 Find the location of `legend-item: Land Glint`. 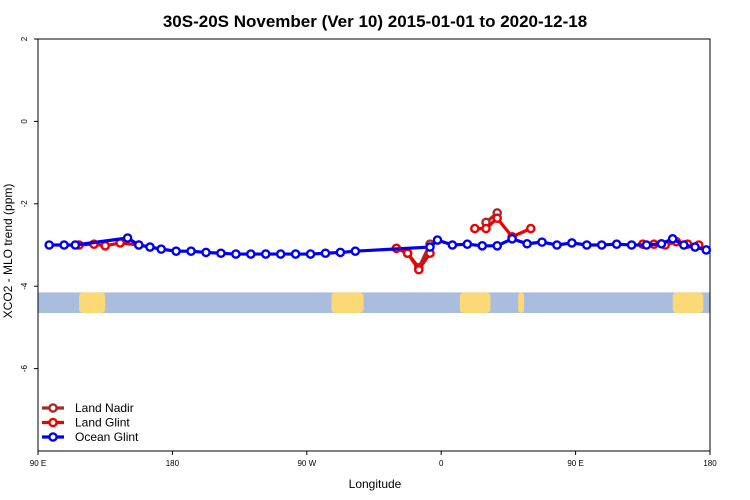

legend-item: Land Glint is located at coordinates (86, 423).